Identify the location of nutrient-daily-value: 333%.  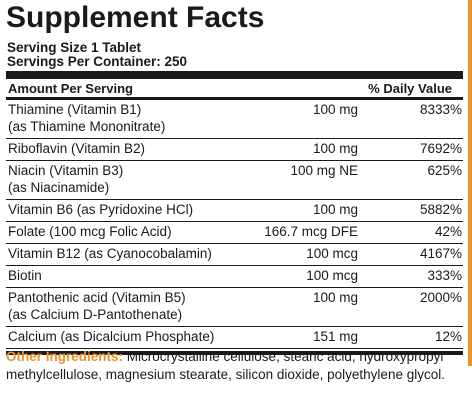
(444, 275).